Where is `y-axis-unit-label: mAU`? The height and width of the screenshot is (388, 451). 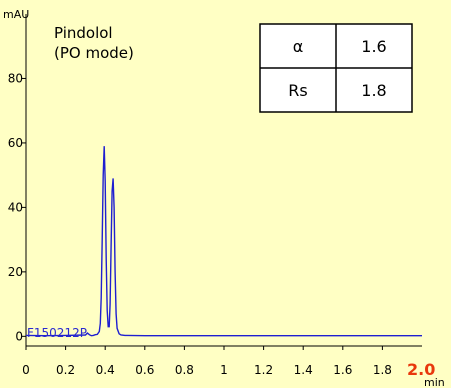 y-axis-unit-label: mAU is located at coordinates (16, 14).